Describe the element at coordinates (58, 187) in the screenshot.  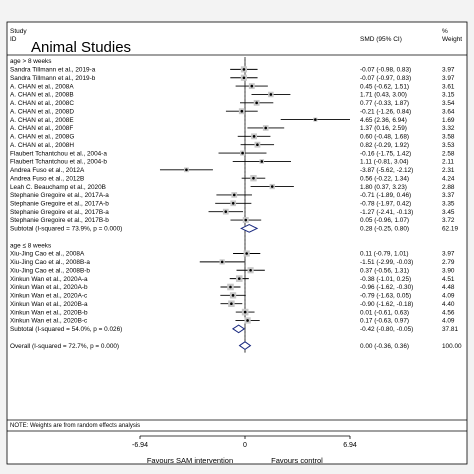
I see `study-label: Leah C. Beauchamp et al., 2020B` at that location.